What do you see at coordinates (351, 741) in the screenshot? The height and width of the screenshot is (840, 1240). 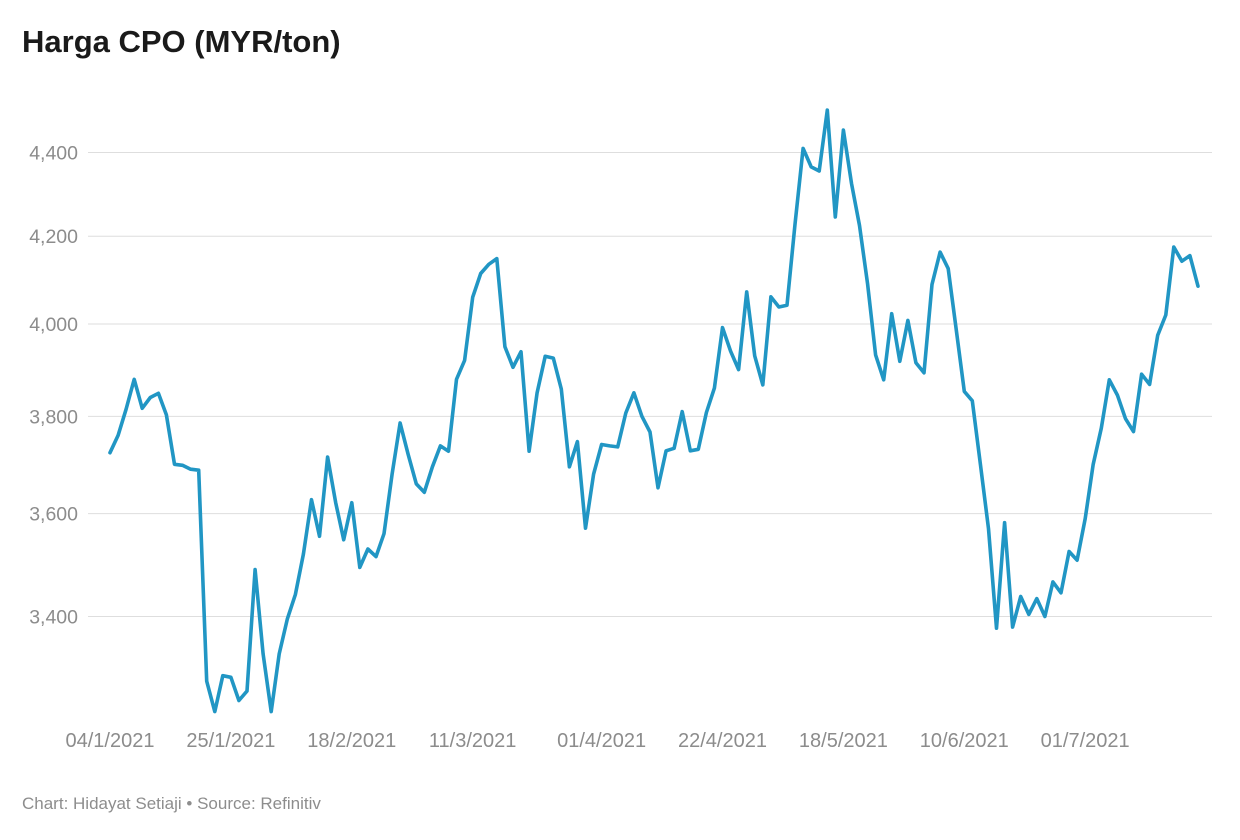 I see `x-axis-tick-label: 18/2/2021` at bounding box center [351, 741].